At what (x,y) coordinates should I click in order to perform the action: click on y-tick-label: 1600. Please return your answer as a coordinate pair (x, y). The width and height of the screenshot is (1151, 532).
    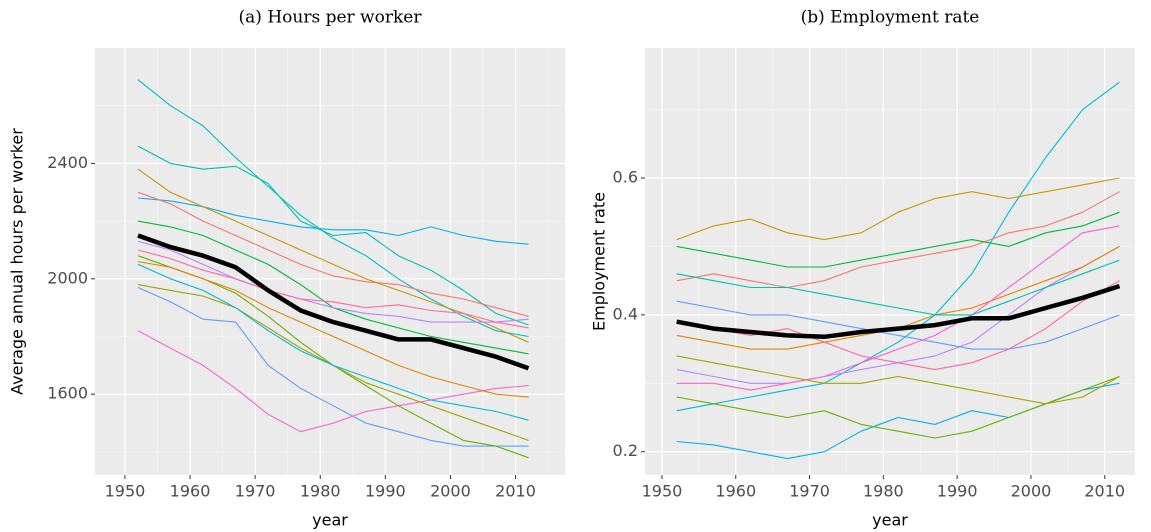
    Looking at the image, I should click on (67, 393).